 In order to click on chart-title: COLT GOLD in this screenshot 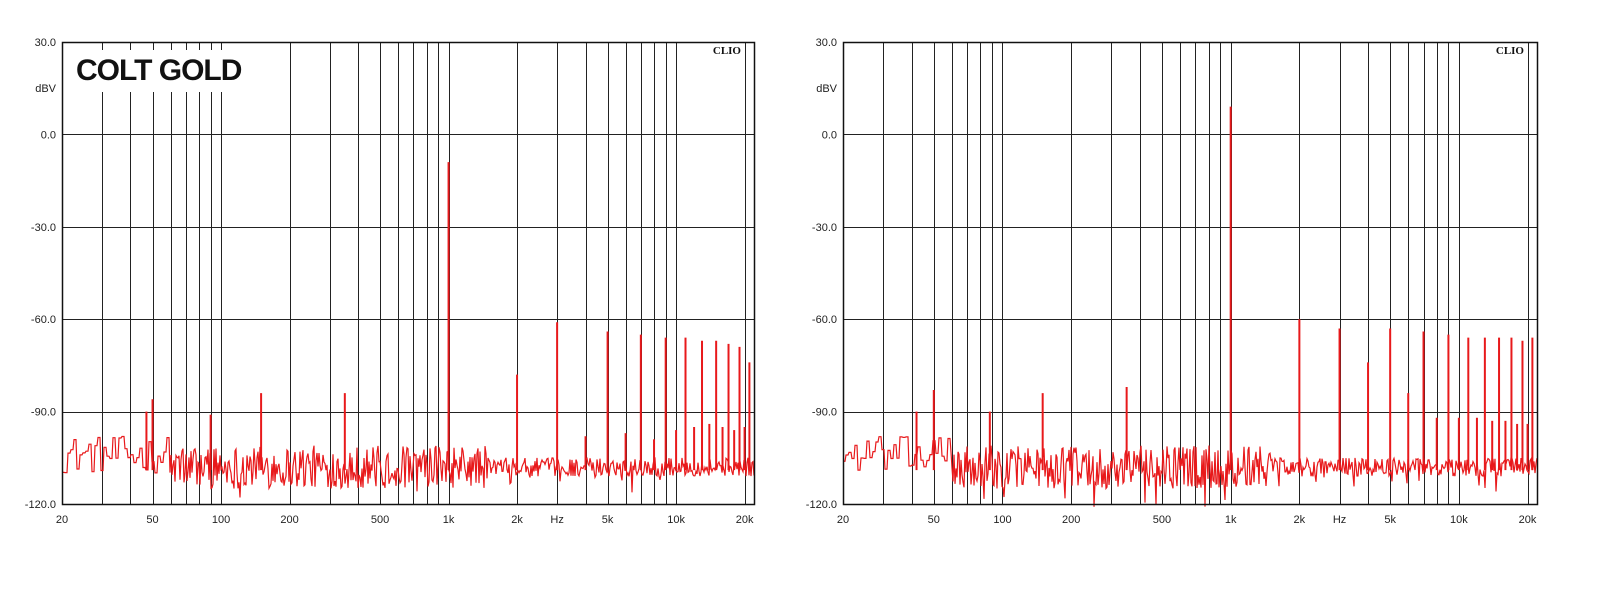, I will do `click(159, 70)`.